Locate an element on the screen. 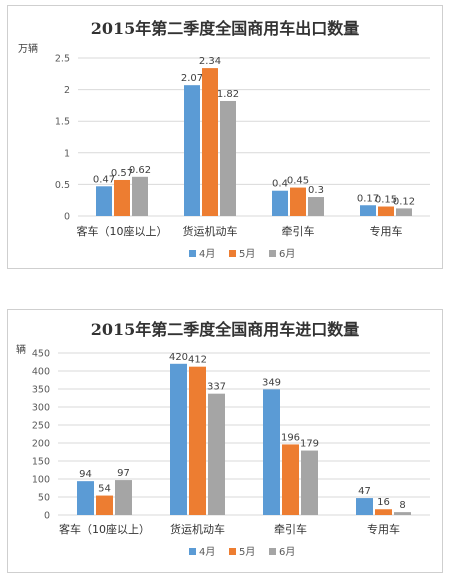 The image size is (450, 579). y-tick-label: 300 is located at coordinates (41, 408).